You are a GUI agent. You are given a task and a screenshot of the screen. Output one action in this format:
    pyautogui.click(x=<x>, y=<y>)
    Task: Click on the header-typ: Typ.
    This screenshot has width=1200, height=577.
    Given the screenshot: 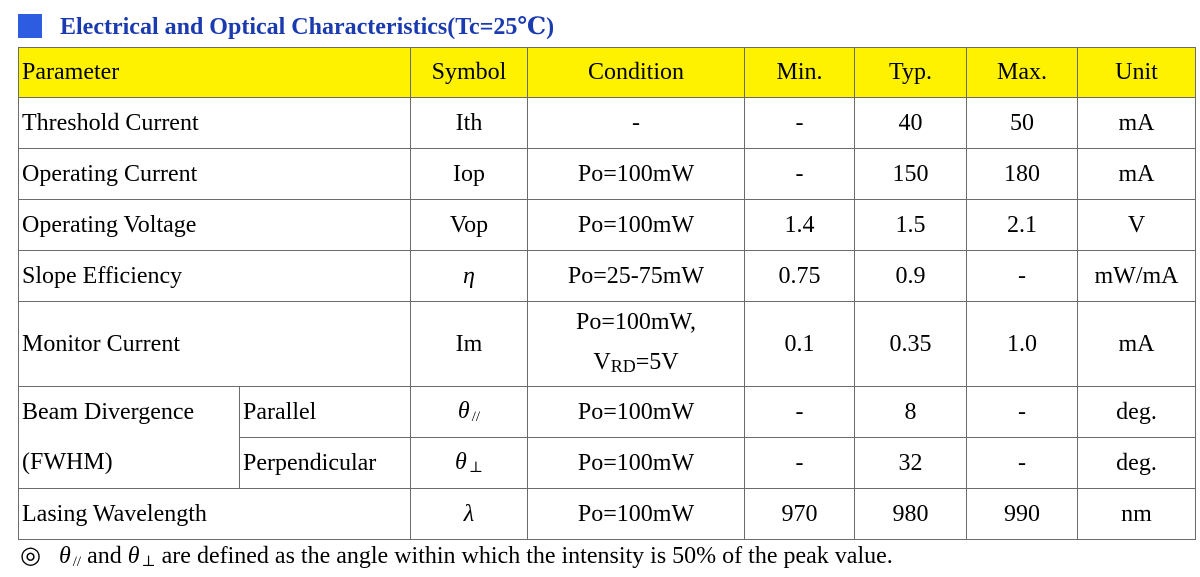 What is the action you would take?
    pyautogui.click(x=910, y=72)
    